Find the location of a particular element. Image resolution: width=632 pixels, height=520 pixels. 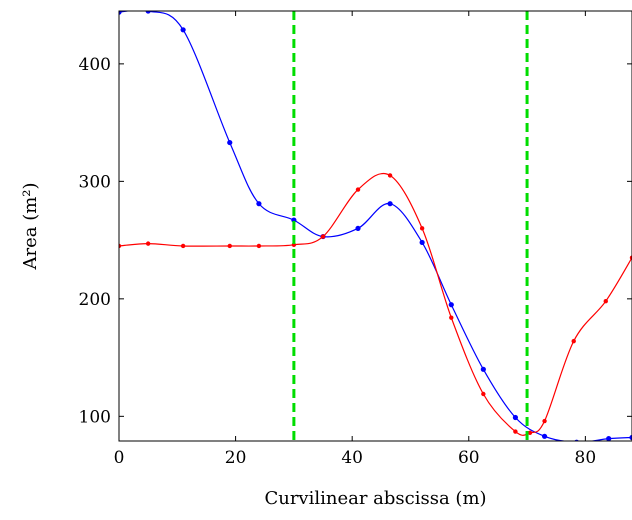

x-tick-label-60: 60 is located at coordinates (469, 458).